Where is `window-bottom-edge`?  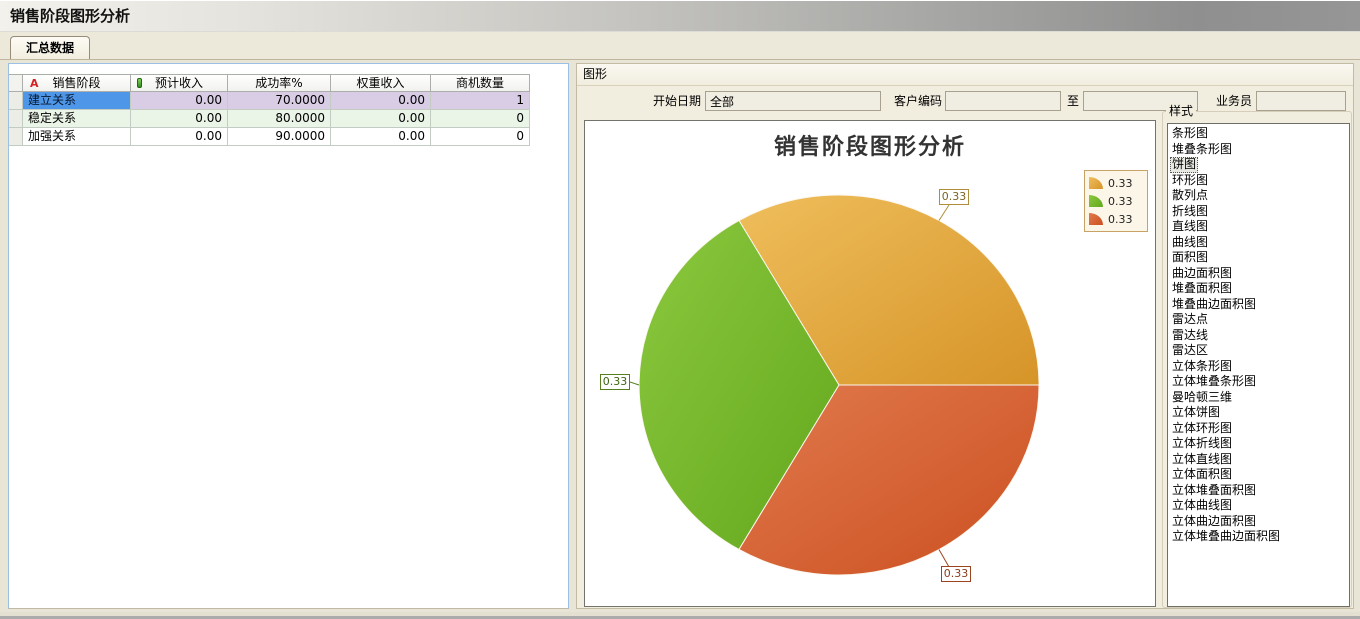
window-bottom-edge is located at coordinates (680, 615).